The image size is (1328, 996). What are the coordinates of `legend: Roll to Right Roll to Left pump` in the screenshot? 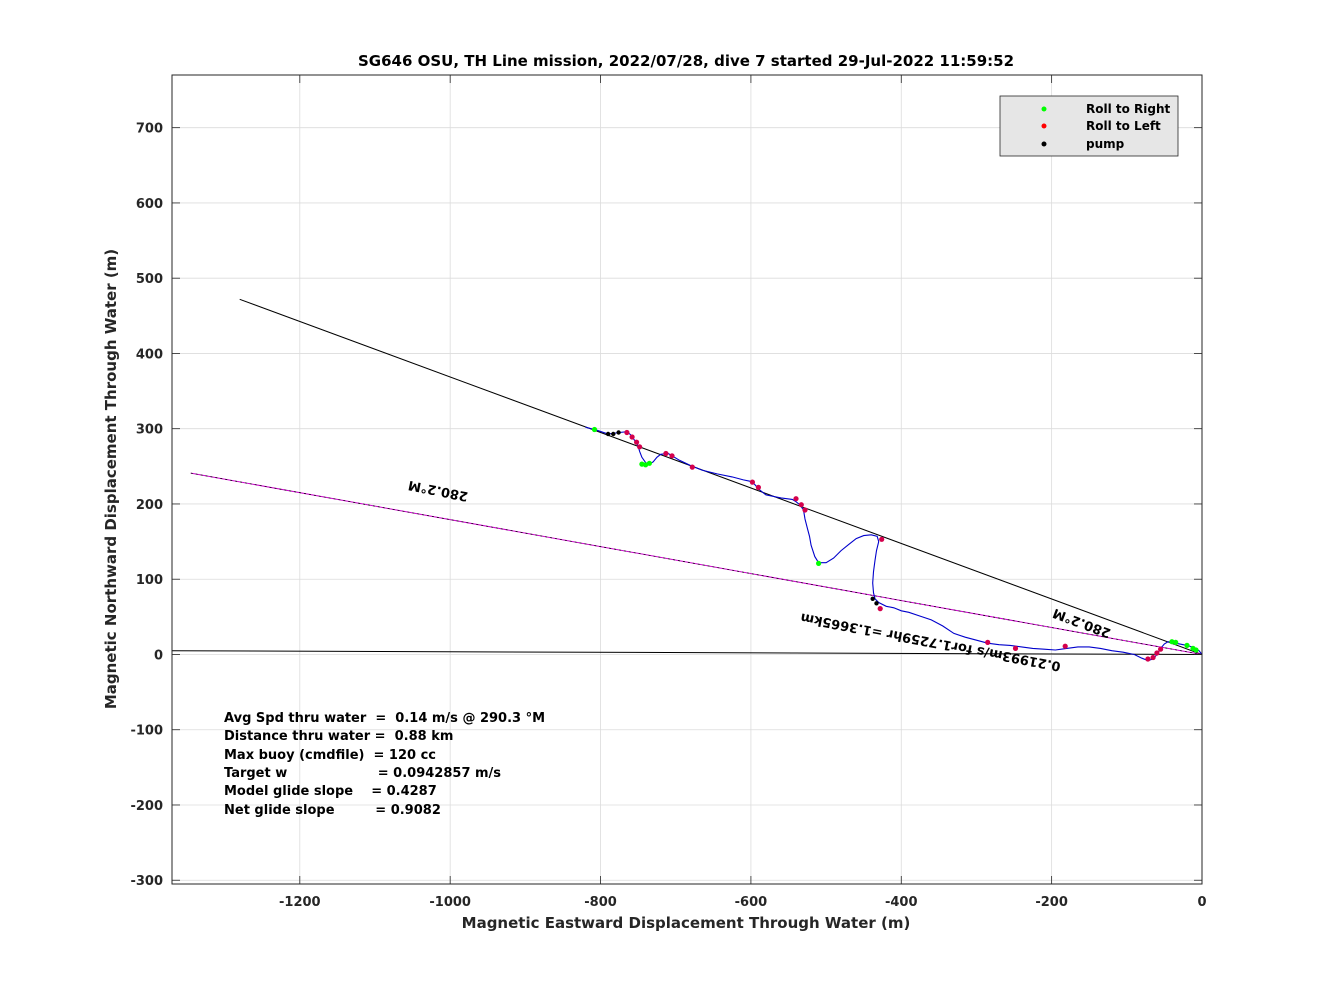 It's located at (1089, 126).